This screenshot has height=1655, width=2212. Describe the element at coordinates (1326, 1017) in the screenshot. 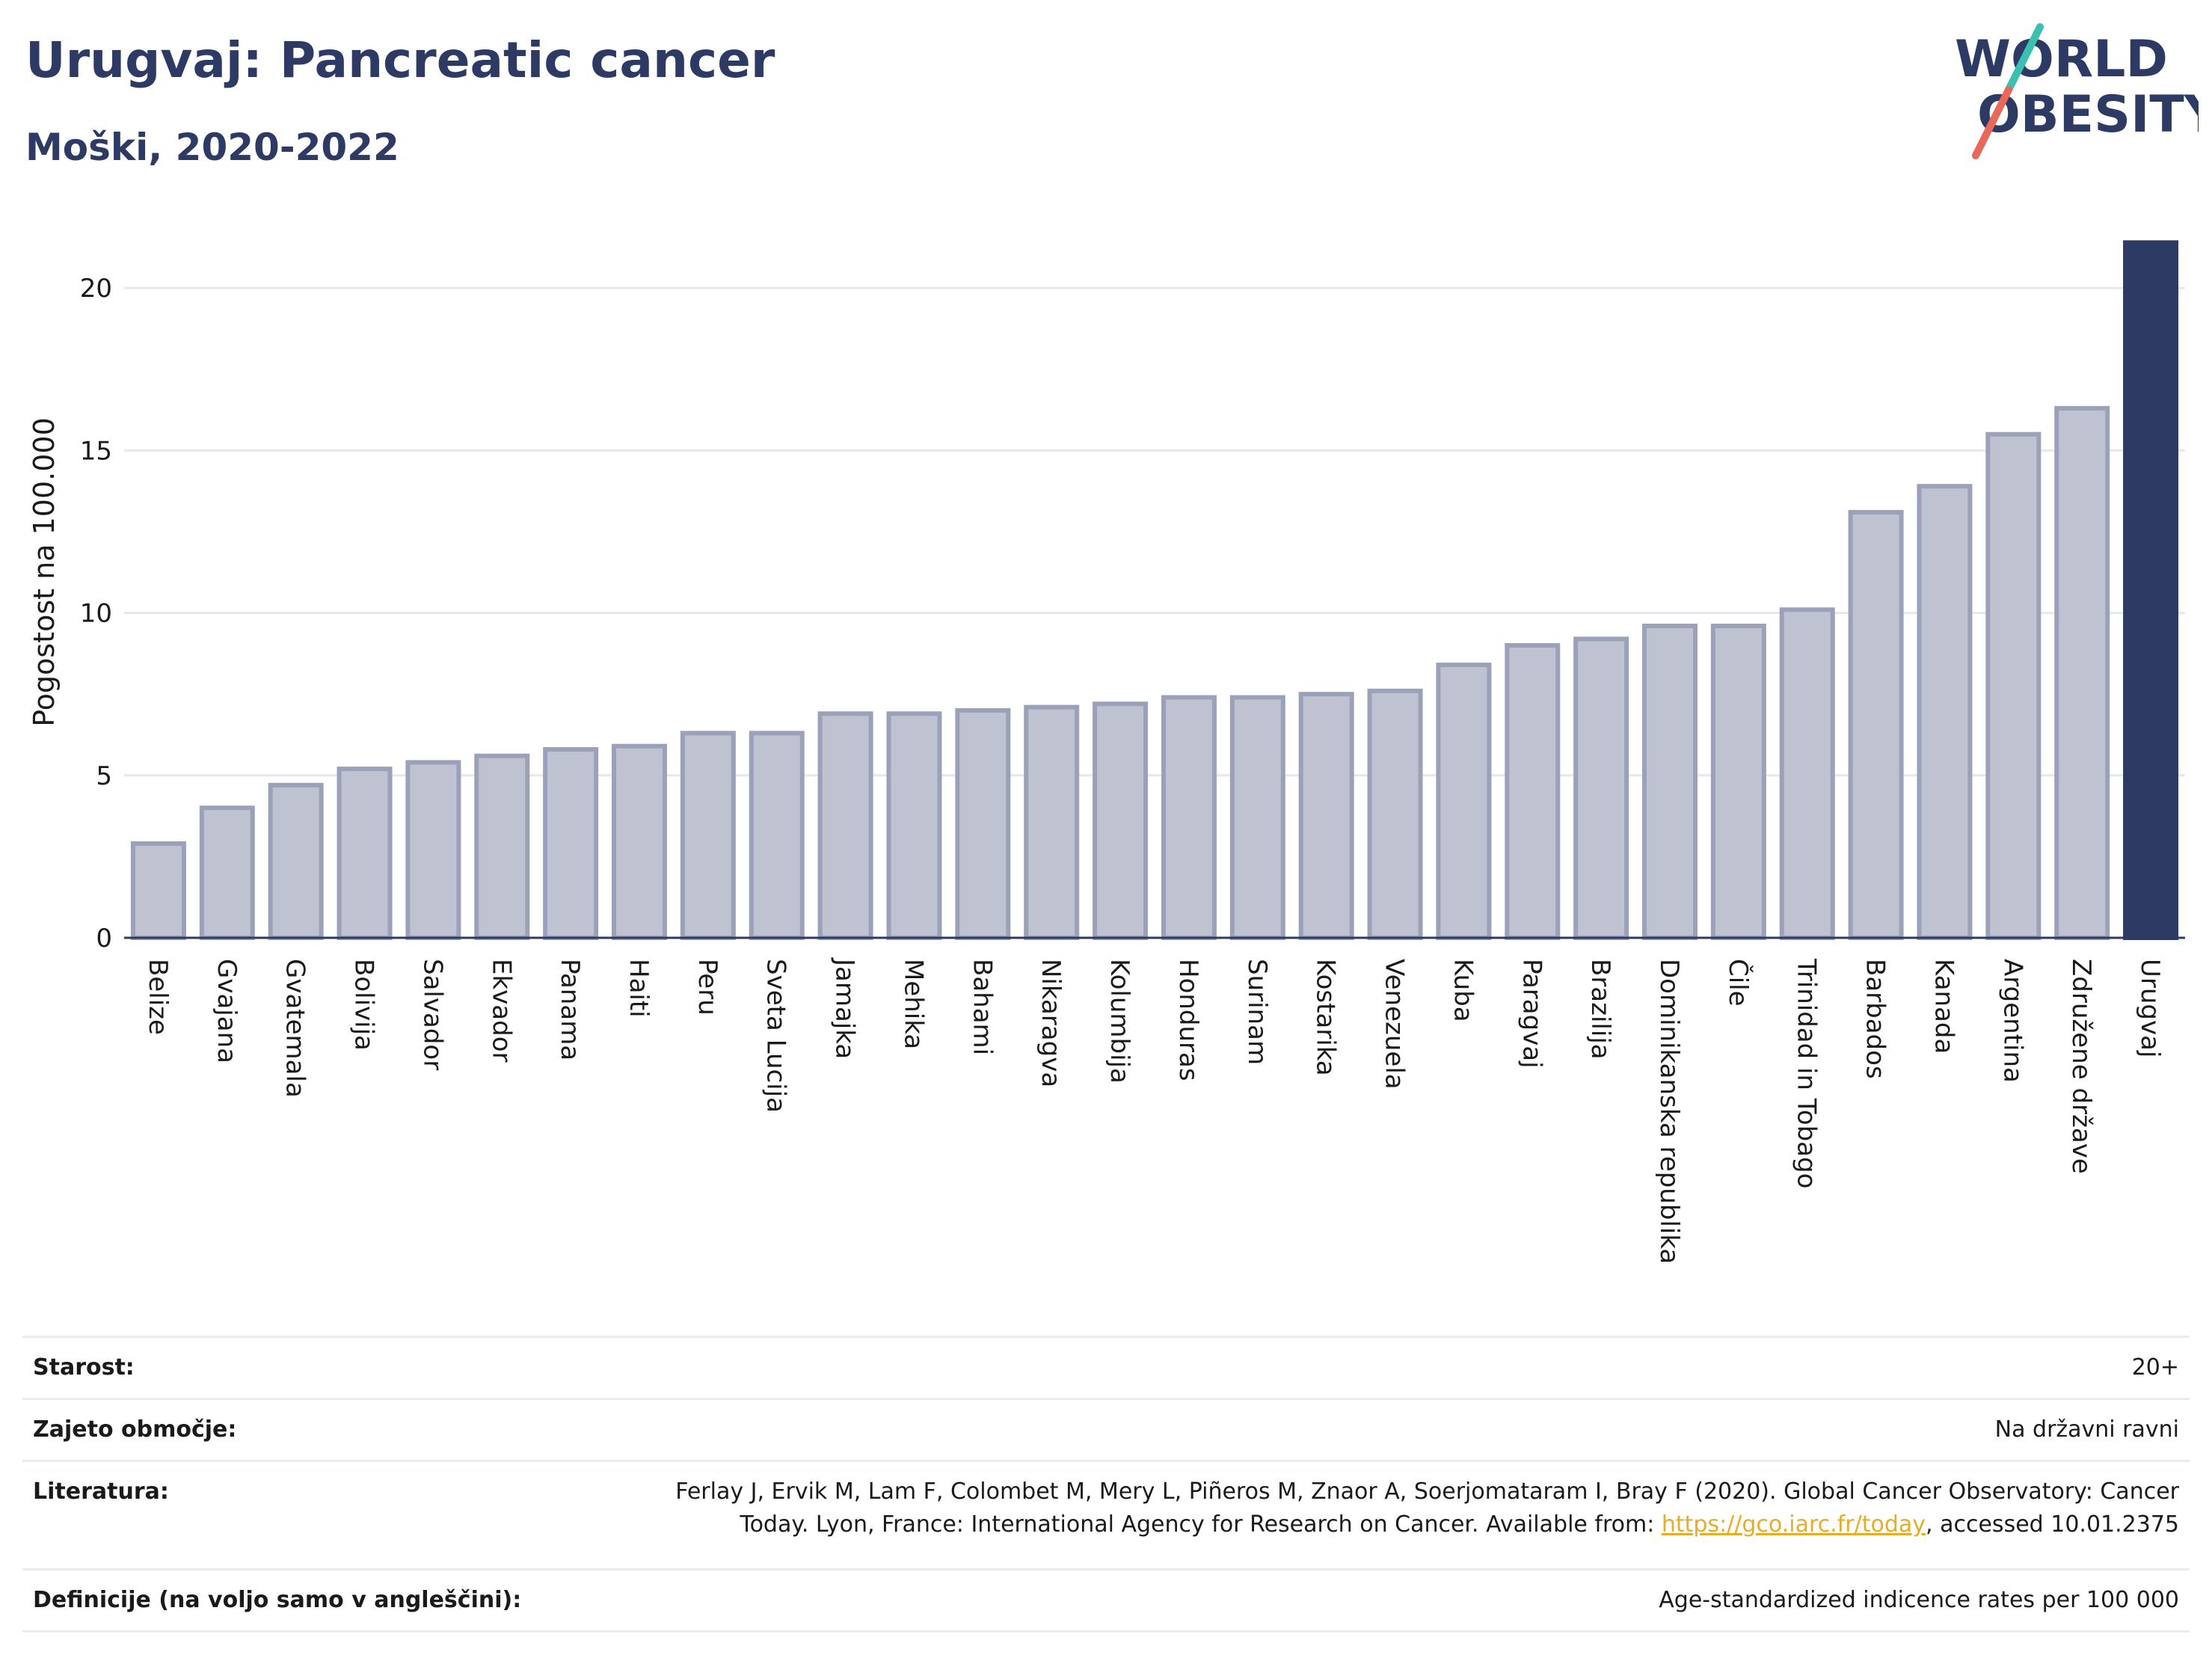

I see `x-tick-label: Kostarika` at that location.